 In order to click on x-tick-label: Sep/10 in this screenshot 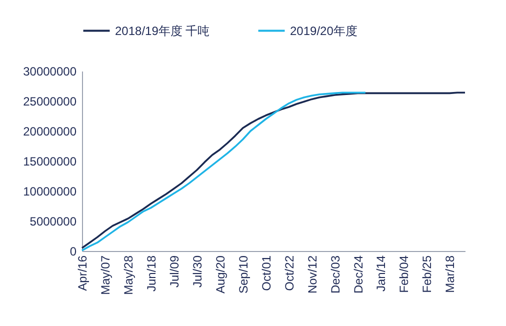, I will do `click(243, 274)`.